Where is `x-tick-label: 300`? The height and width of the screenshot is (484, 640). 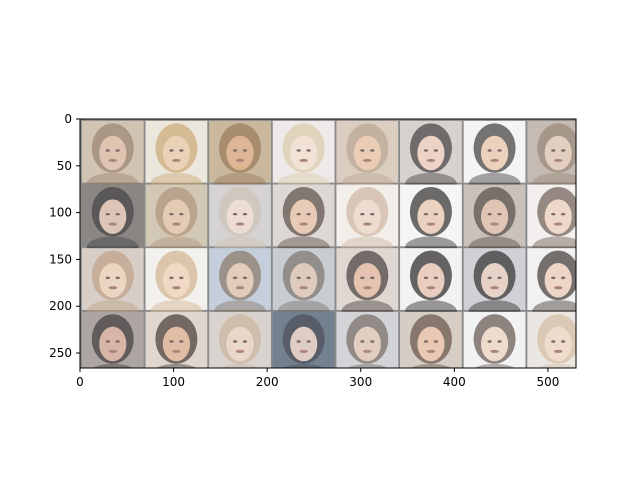 x-tick-label: 300 is located at coordinates (360, 382).